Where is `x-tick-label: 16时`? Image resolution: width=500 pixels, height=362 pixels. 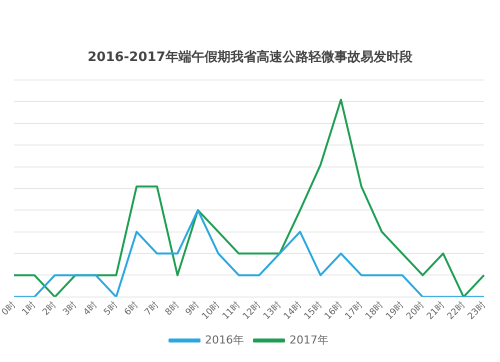 x-tick-label: 16时 is located at coordinates (333, 311).